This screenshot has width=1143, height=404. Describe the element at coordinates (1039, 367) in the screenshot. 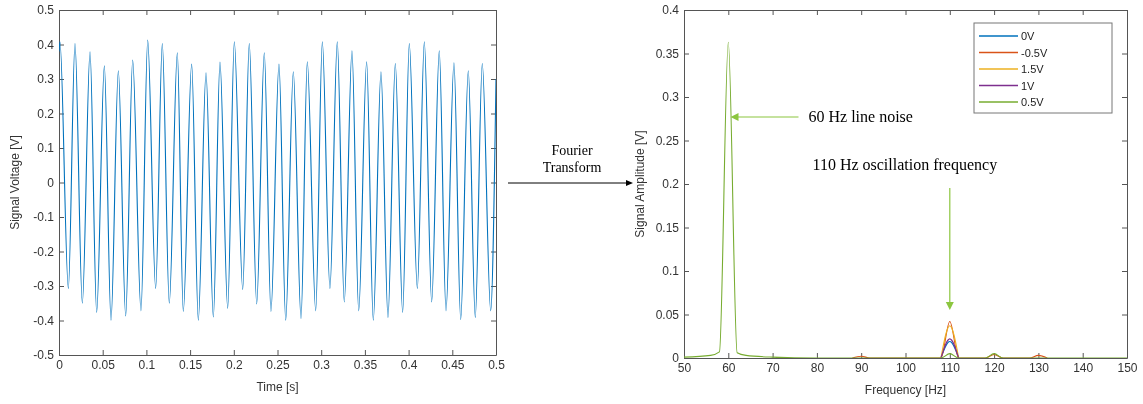

I see `x-tick-label: 130` at that location.